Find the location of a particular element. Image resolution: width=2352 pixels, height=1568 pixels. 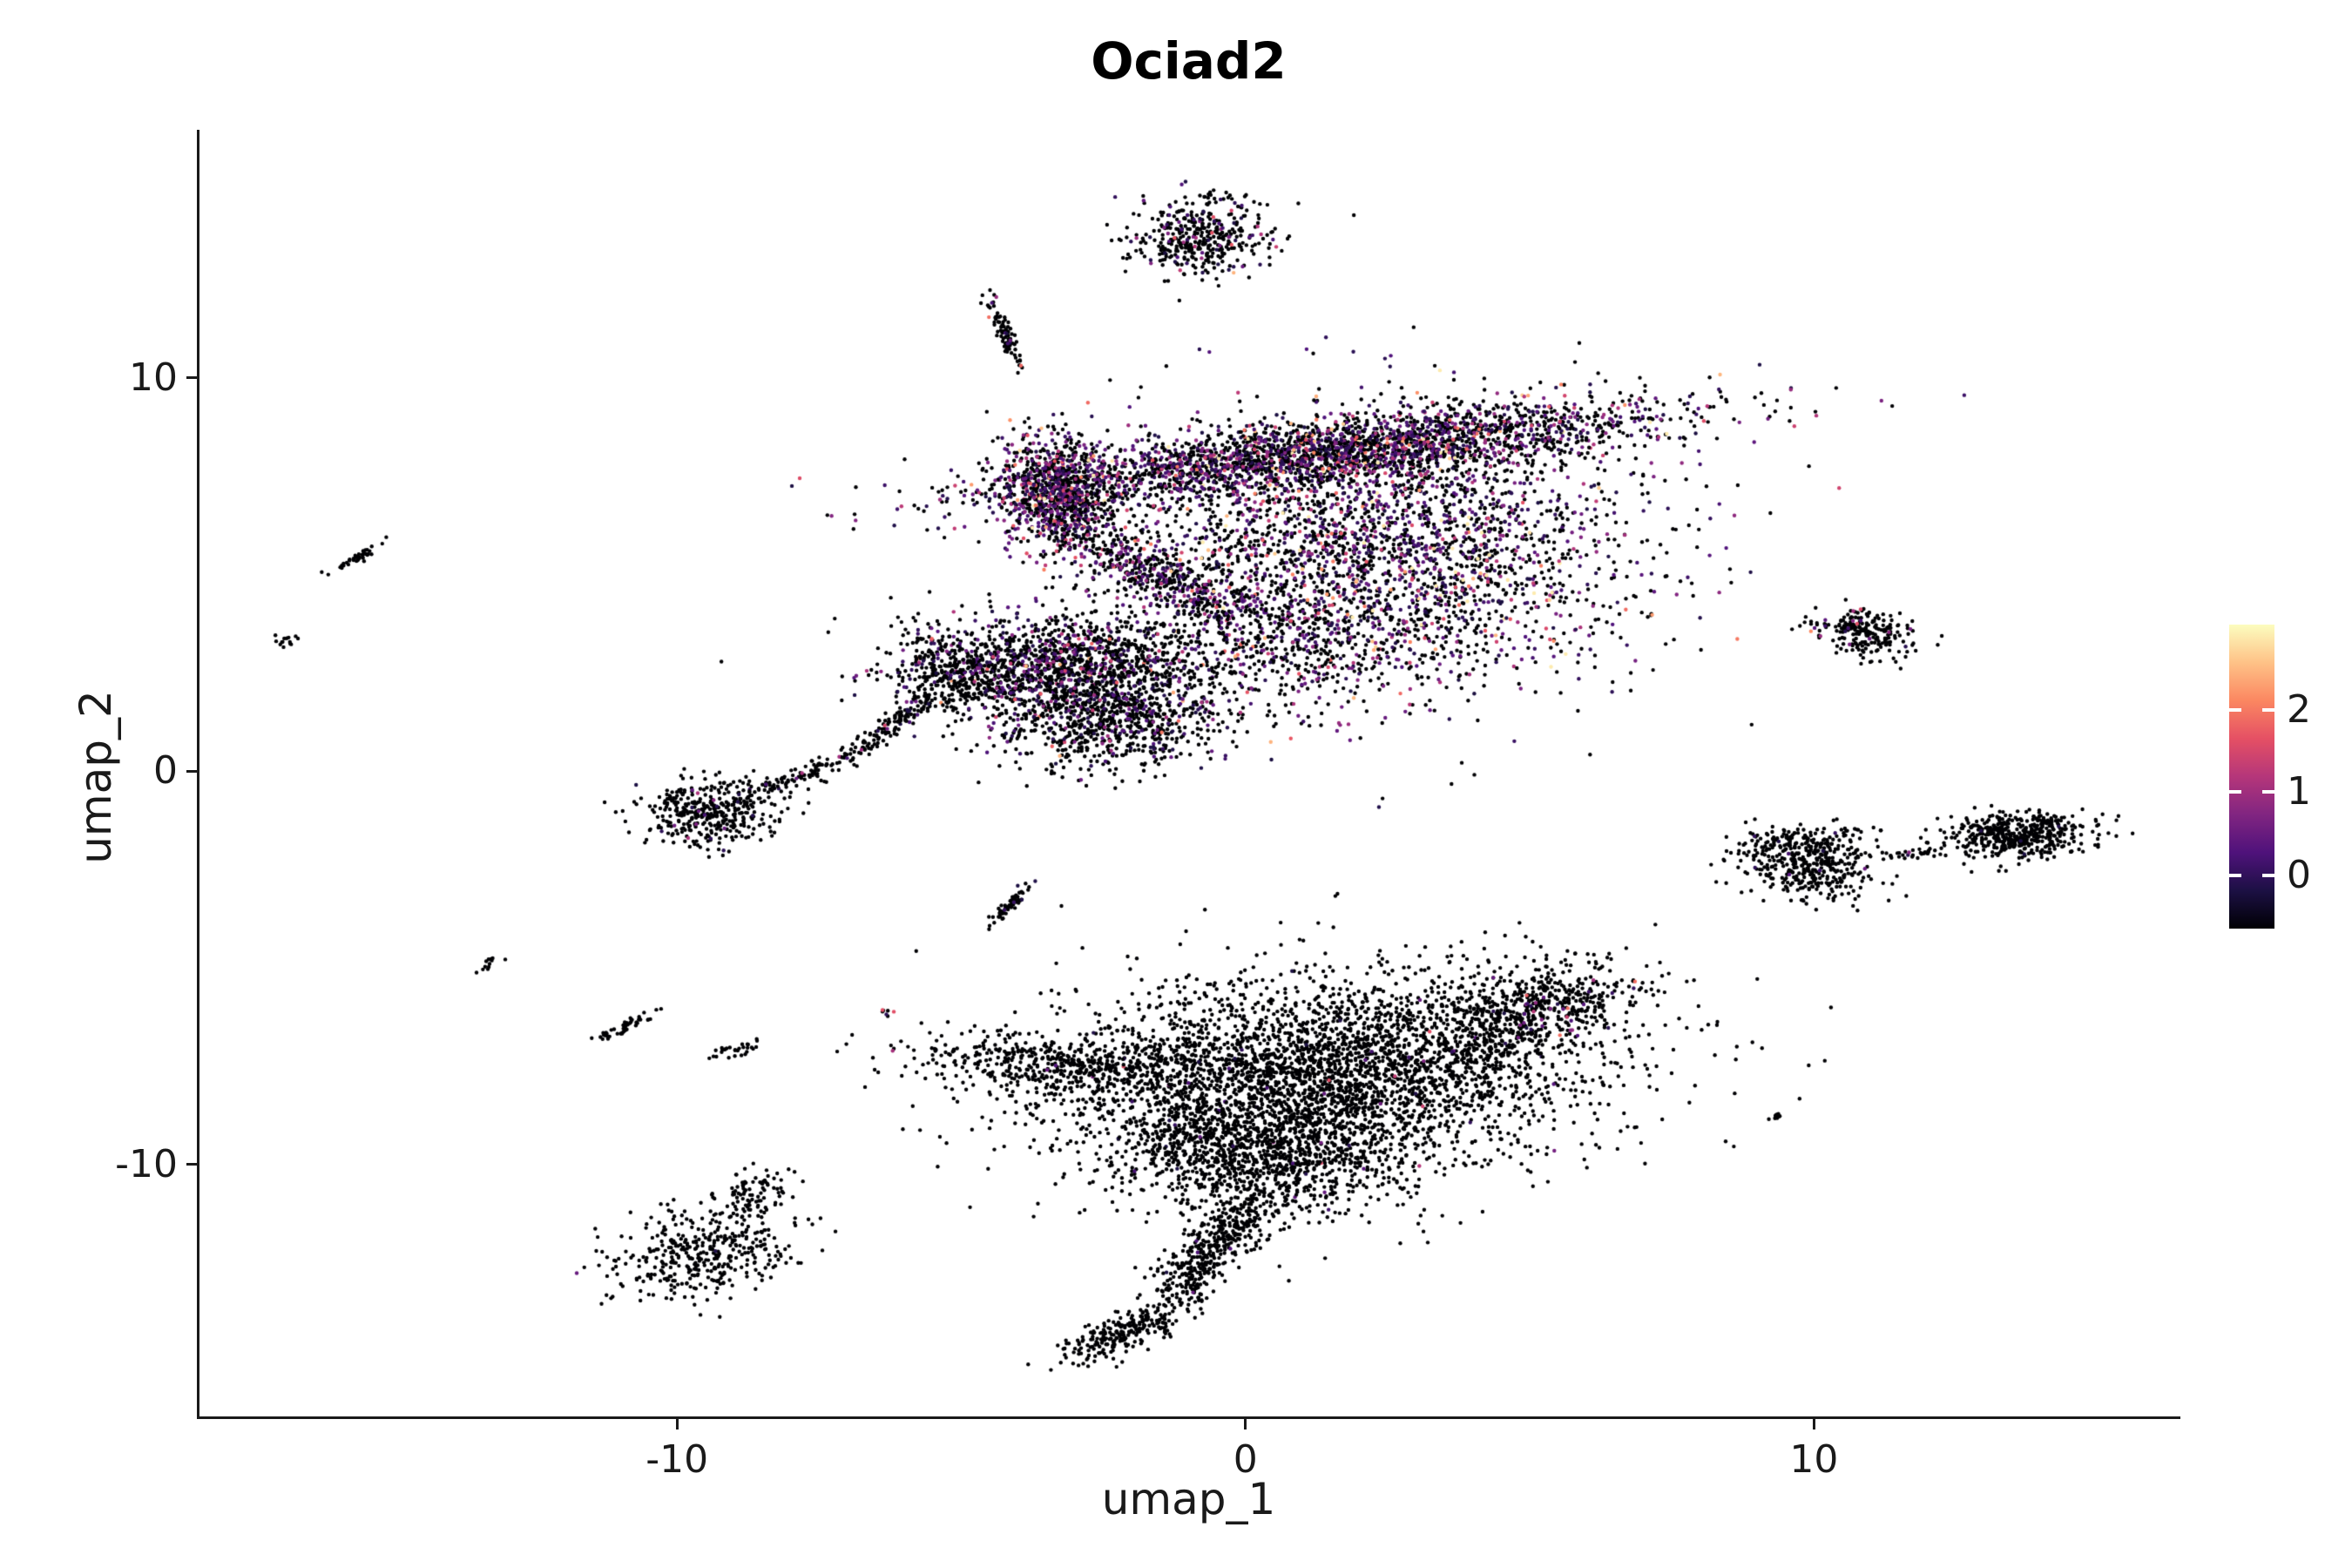

colorbar-gradient is located at coordinates (2251, 777).